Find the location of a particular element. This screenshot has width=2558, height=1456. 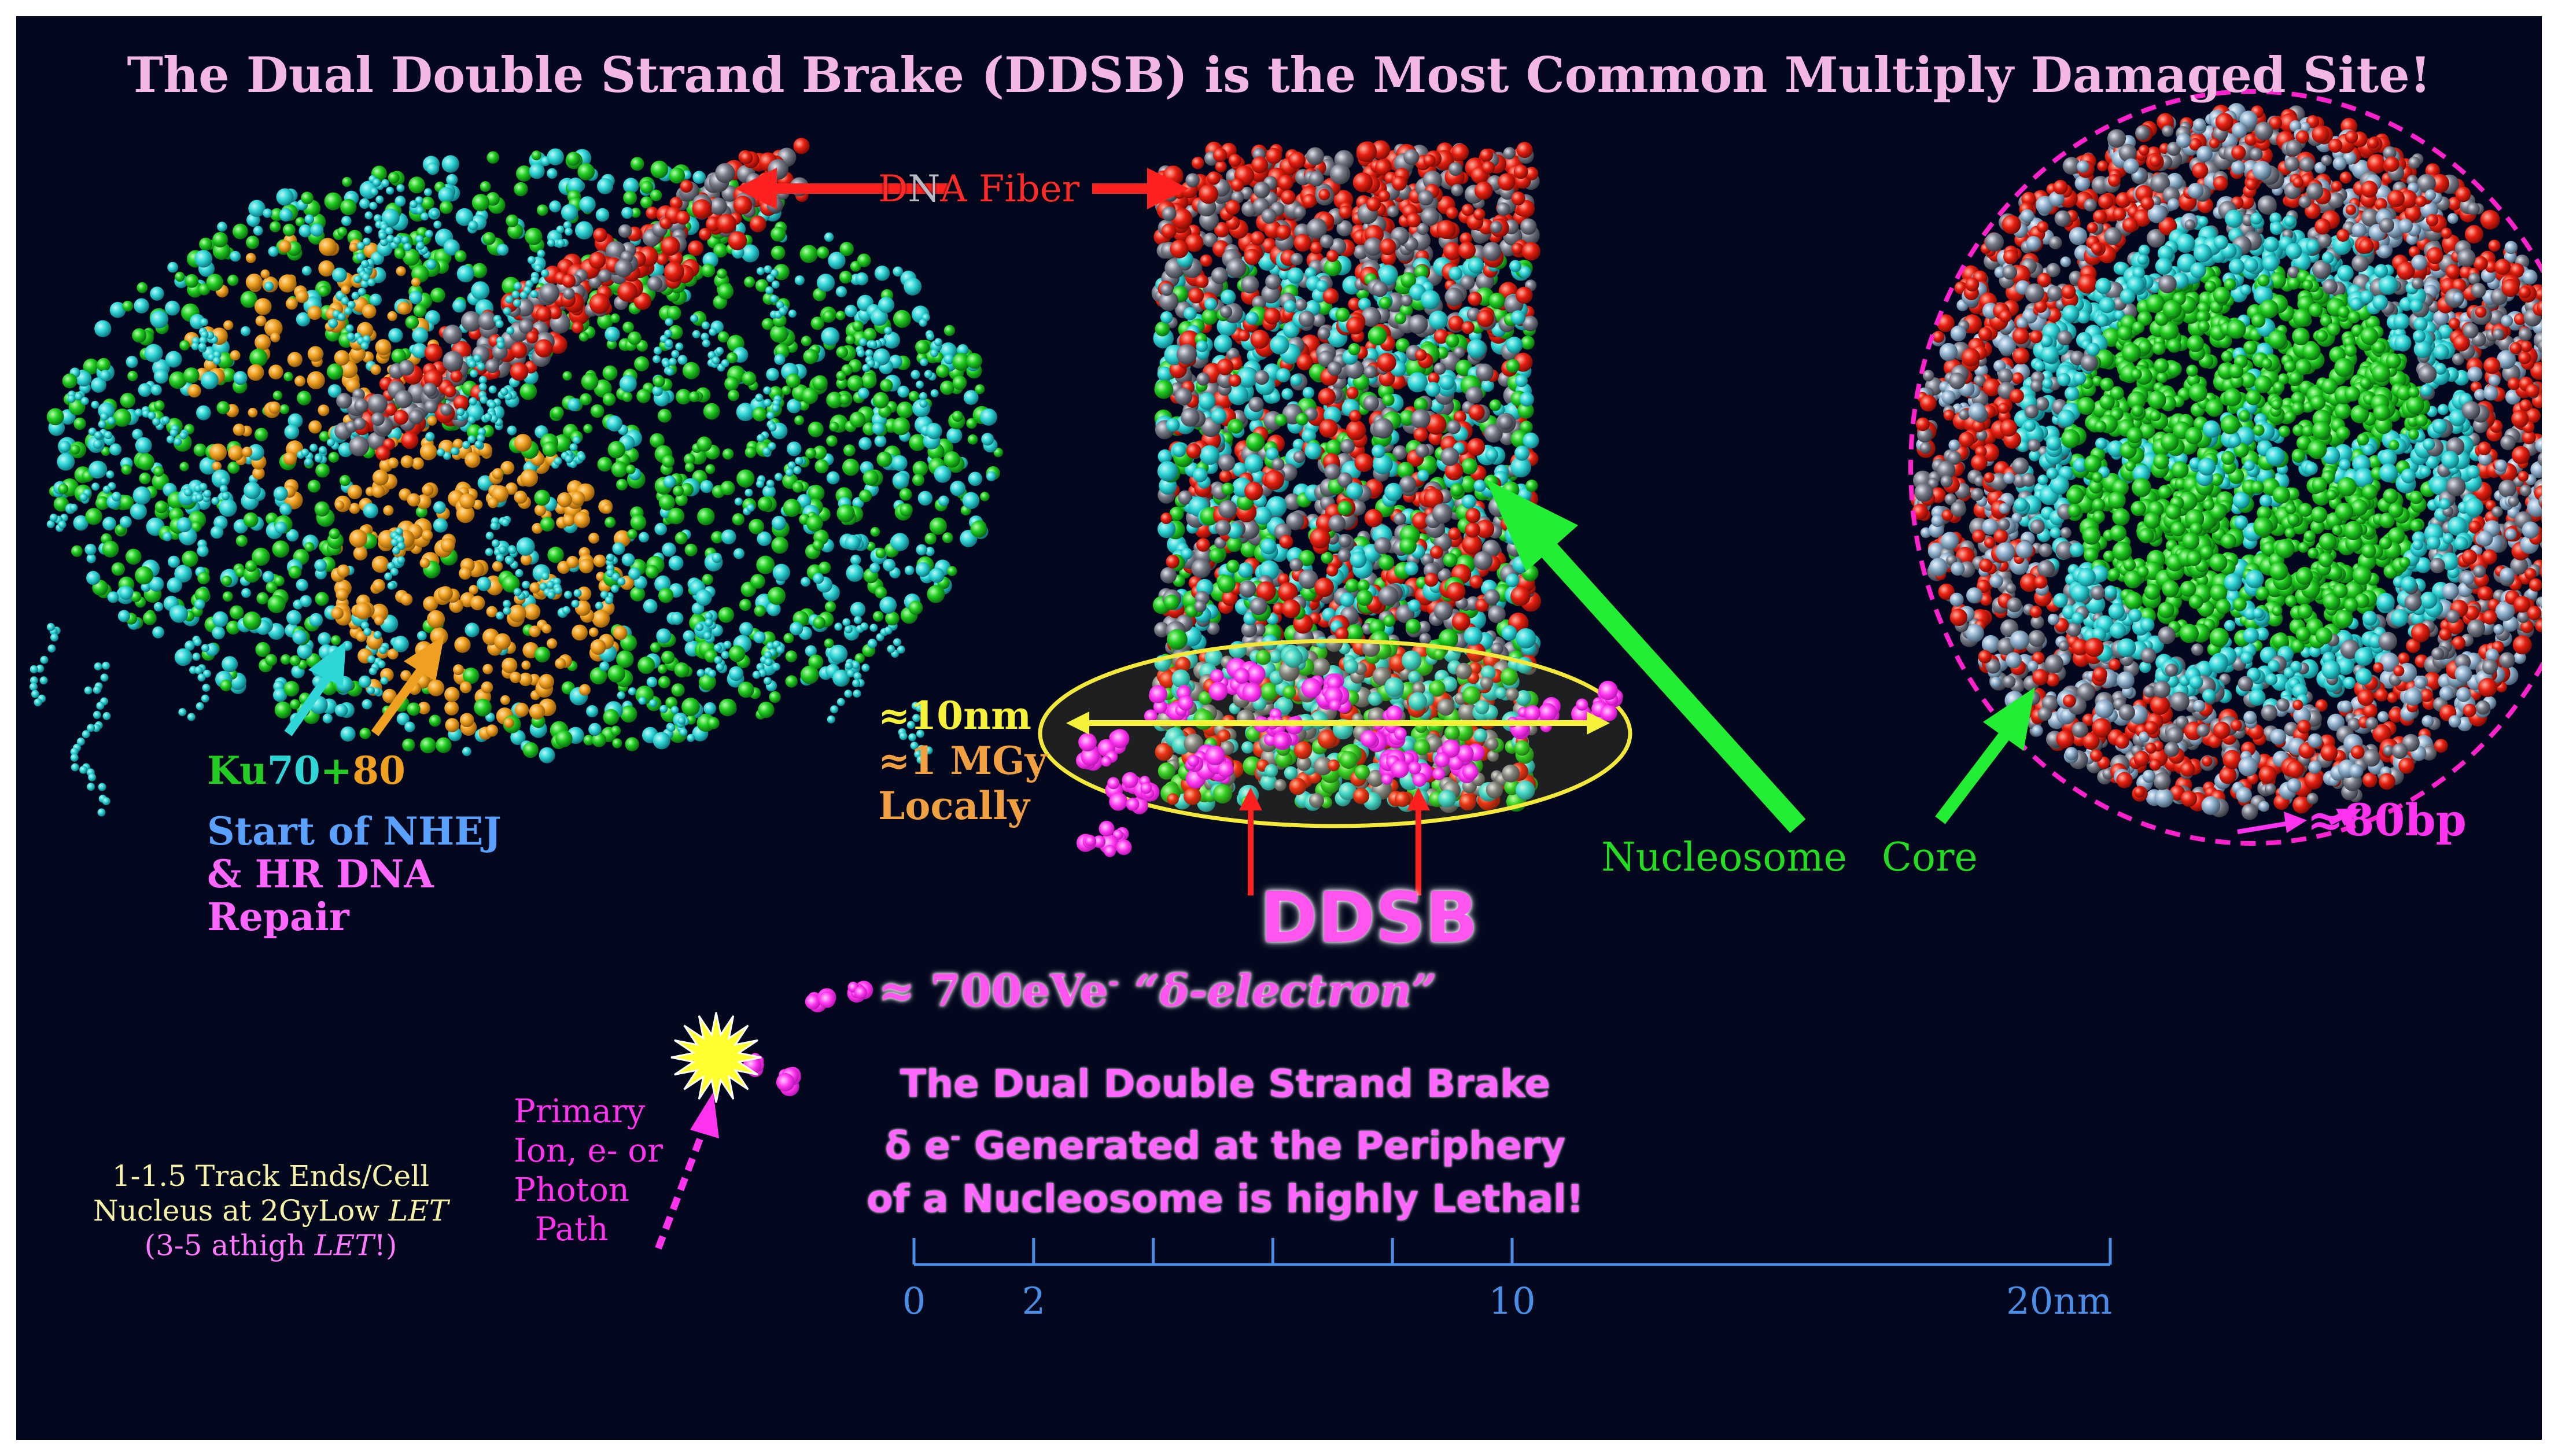

approx-symbol: ≈ is located at coordinates (896, 991).